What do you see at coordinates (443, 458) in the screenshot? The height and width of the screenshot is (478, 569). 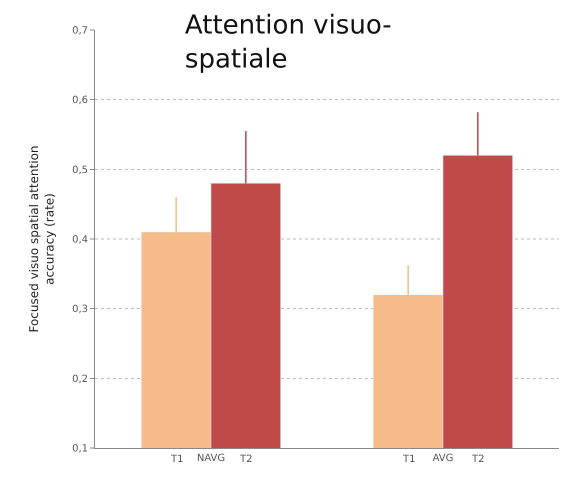 I see `x-tick-label: AVG` at bounding box center [443, 458].